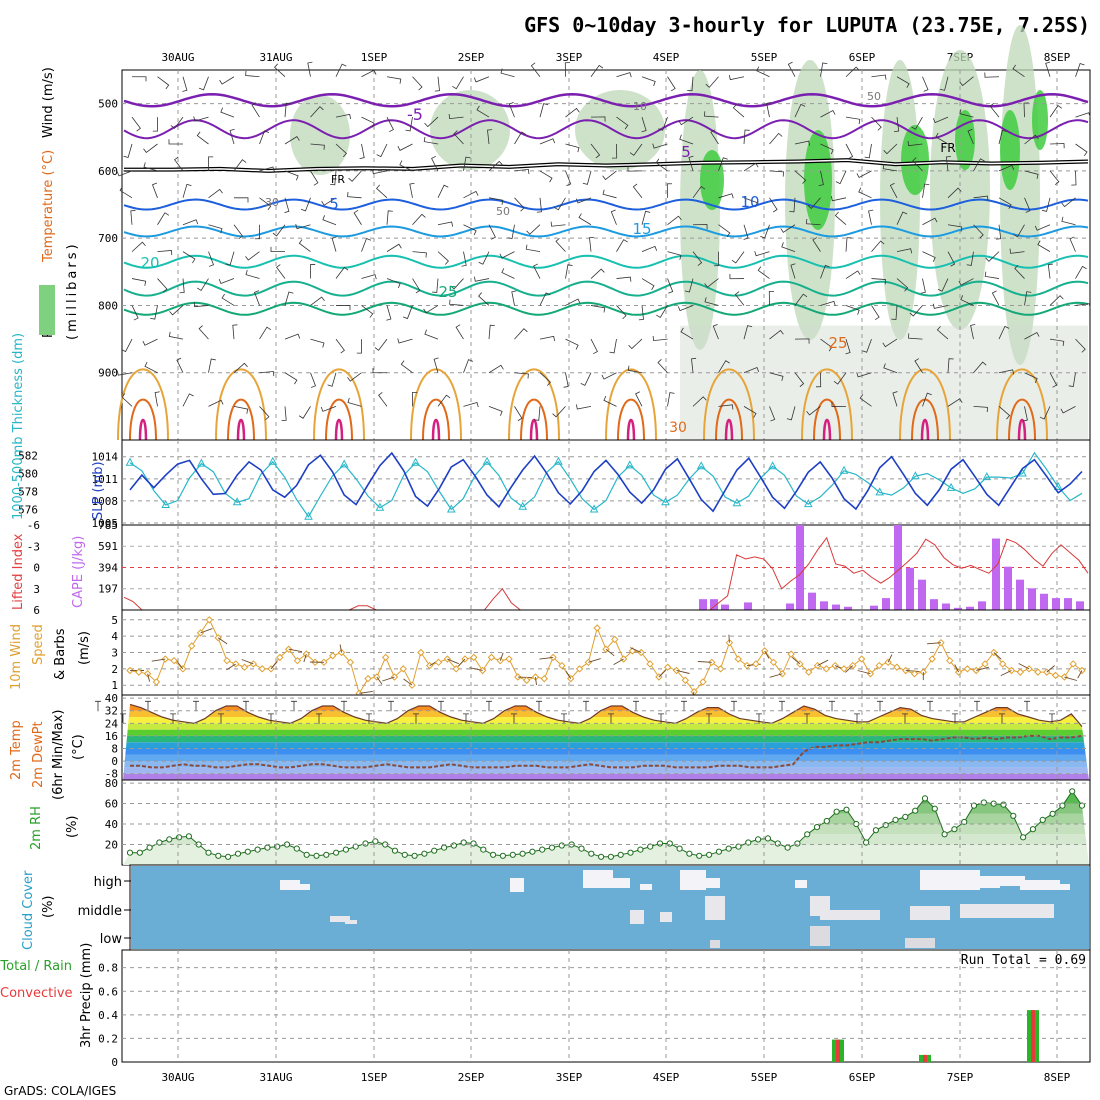 The width and height of the screenshot is (1100, 1100). I want to click on precip-title-convective: Convective, so click(36, 993).